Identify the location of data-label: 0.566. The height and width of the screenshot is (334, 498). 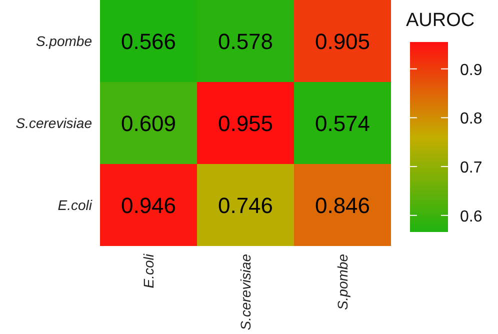
(148, 41).